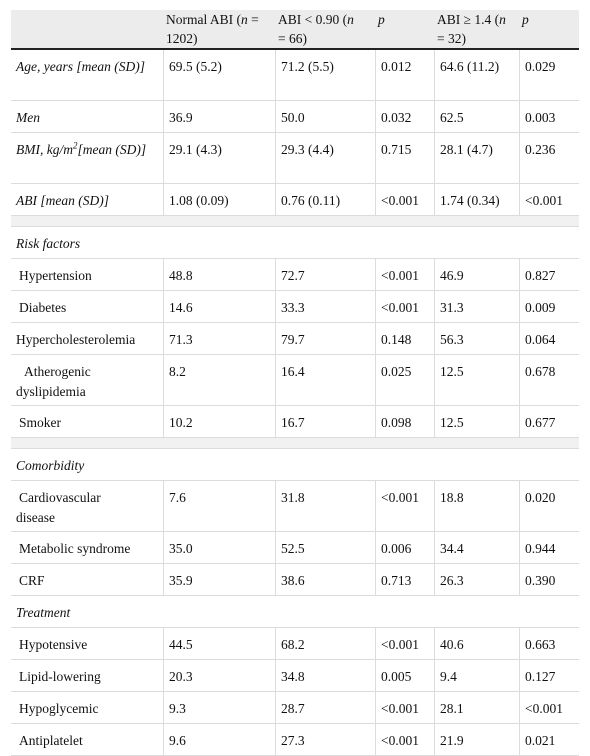 The height and width of the screenshot is (756, 590). Describe the element at coordinates (549, 675) in the screenshot. I see `cell-p2: 0.127` at that location.